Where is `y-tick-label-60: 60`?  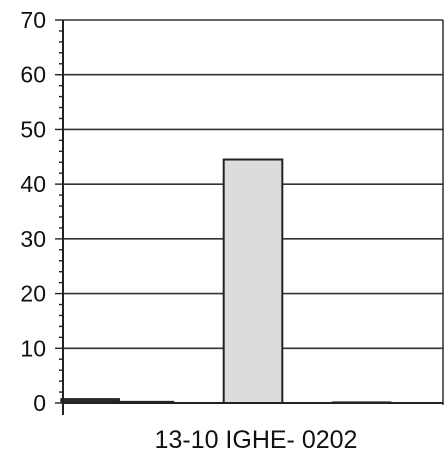
y-tick-label-60: 60 is located at coordinates (33, 75).